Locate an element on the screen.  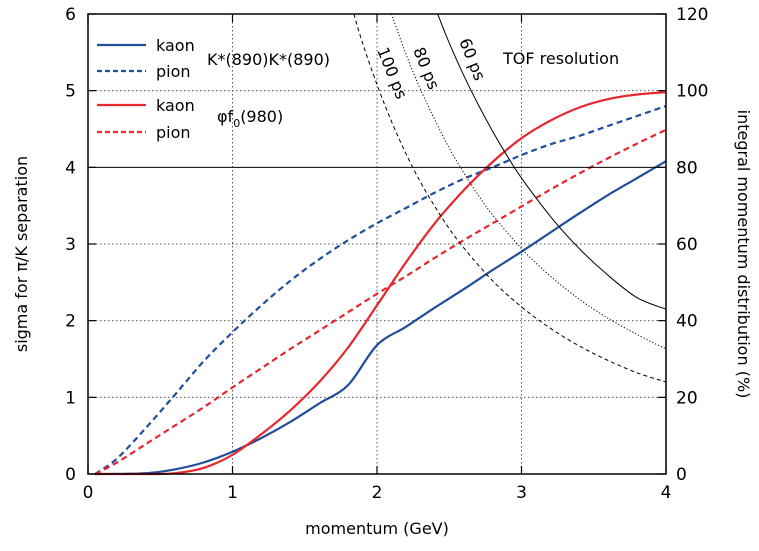
y-axis-right-label: integral momentum distribution (%) is located at coordinates (743, 254).